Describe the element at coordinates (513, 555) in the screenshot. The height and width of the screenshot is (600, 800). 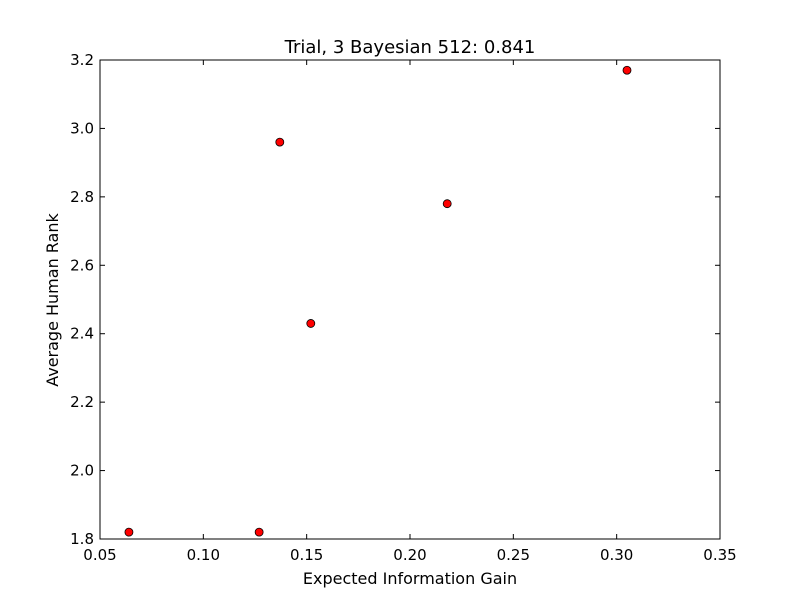
I see `x-tick-label: 0.25` at that location.